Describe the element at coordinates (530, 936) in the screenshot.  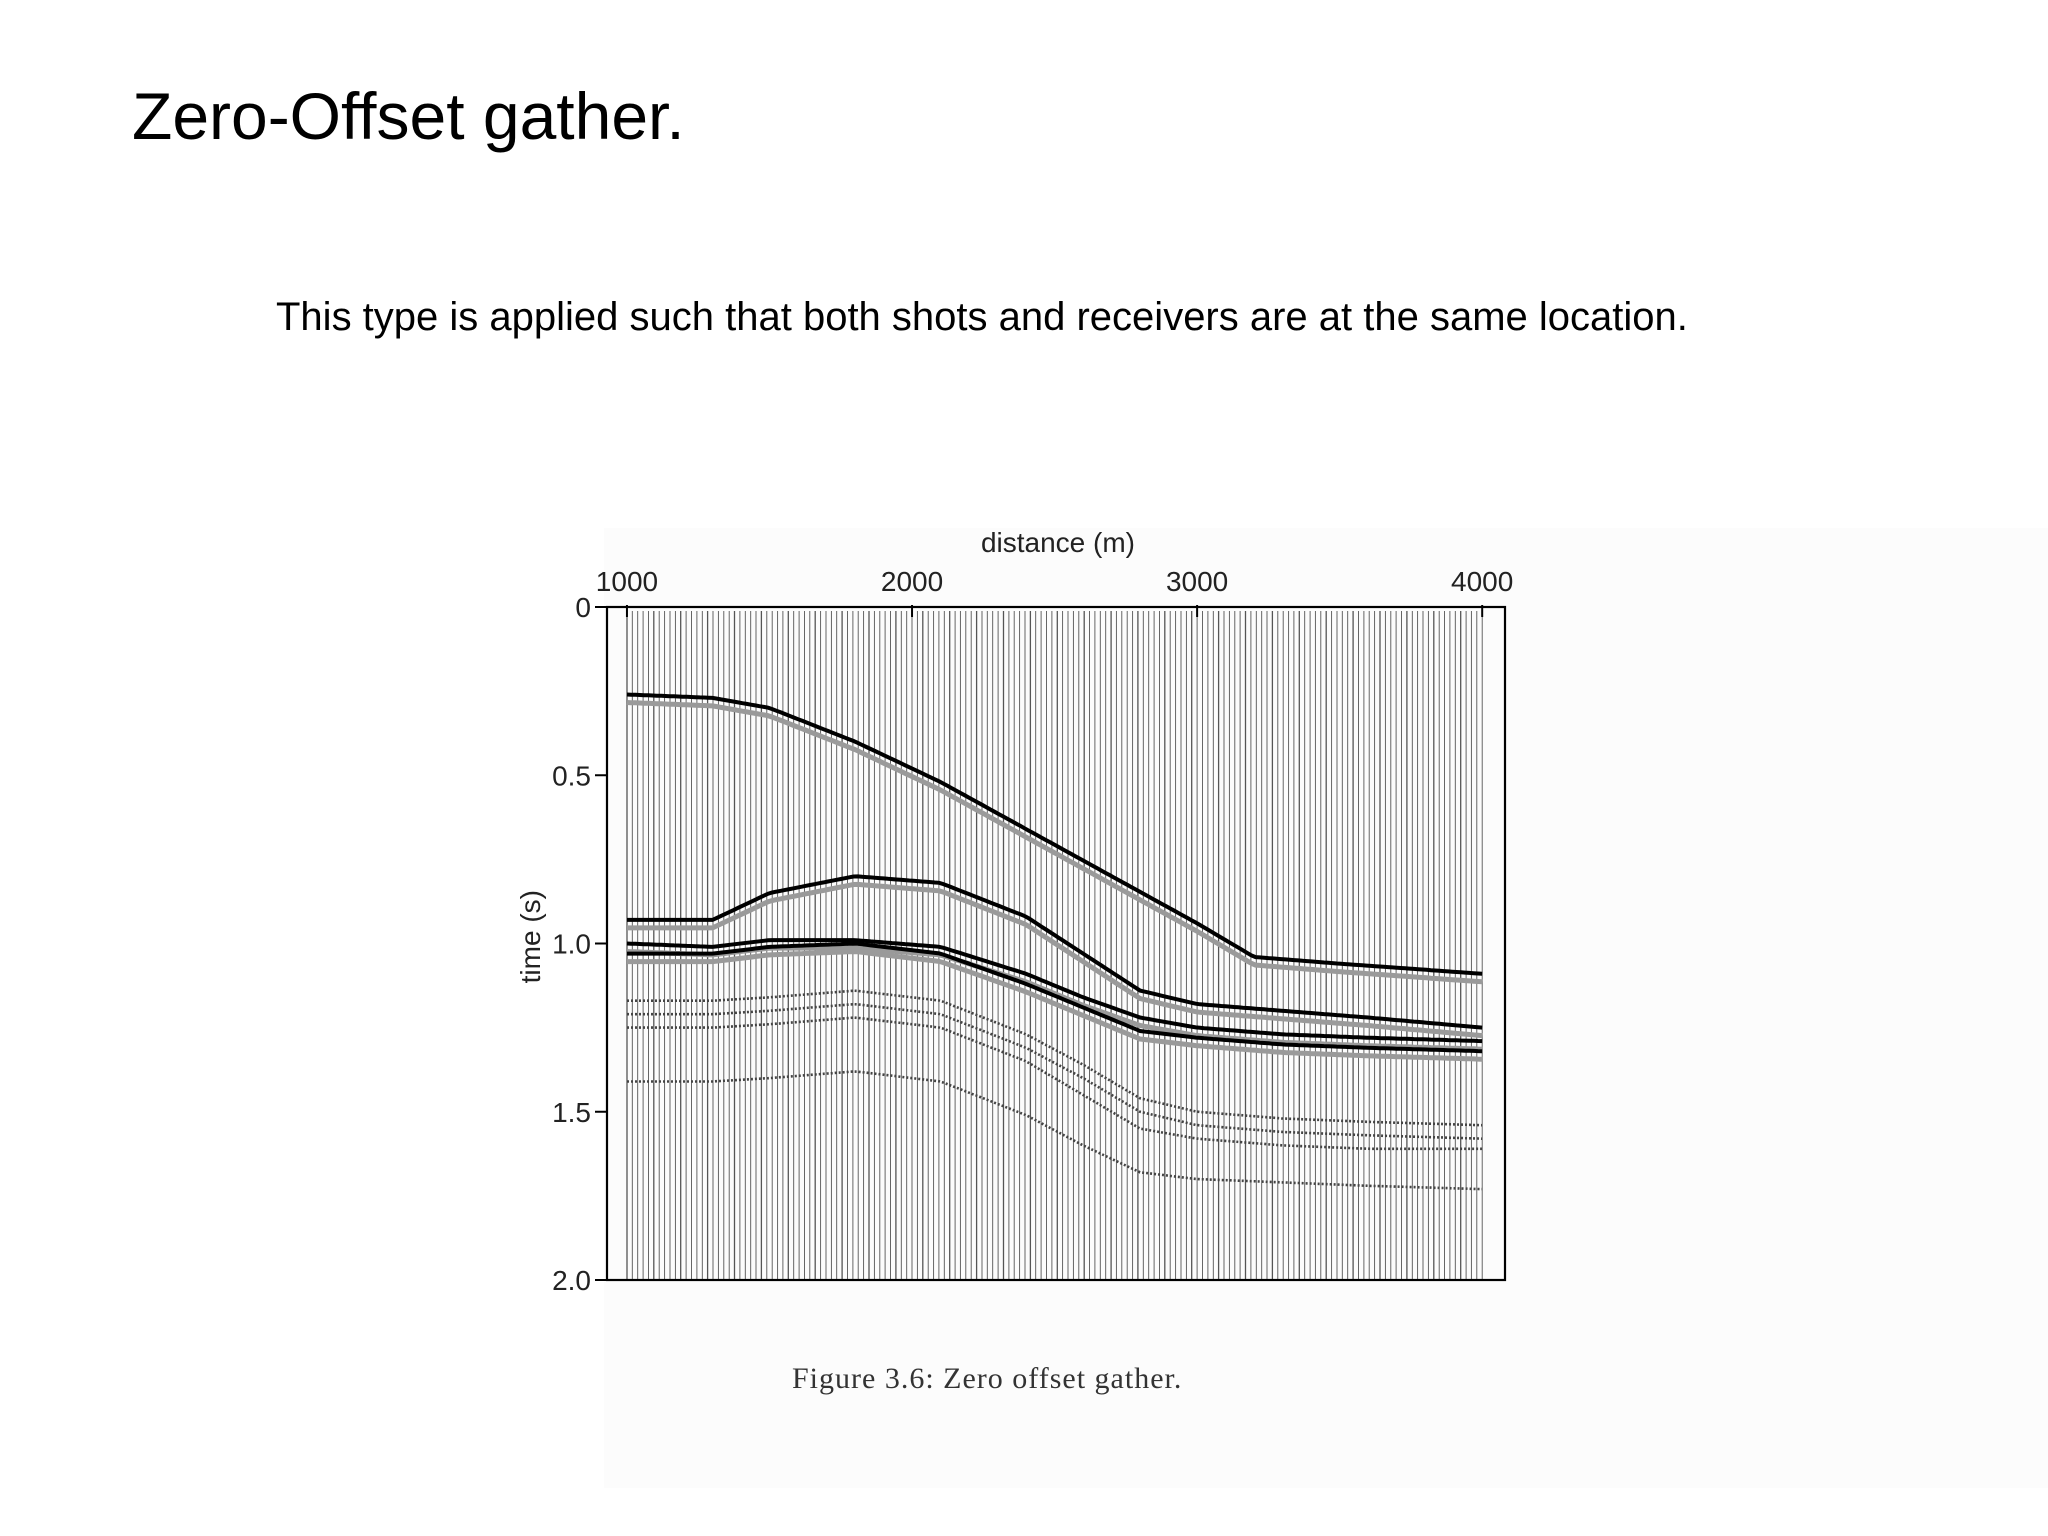
I see `y-axis-label: time (s)` at that location.